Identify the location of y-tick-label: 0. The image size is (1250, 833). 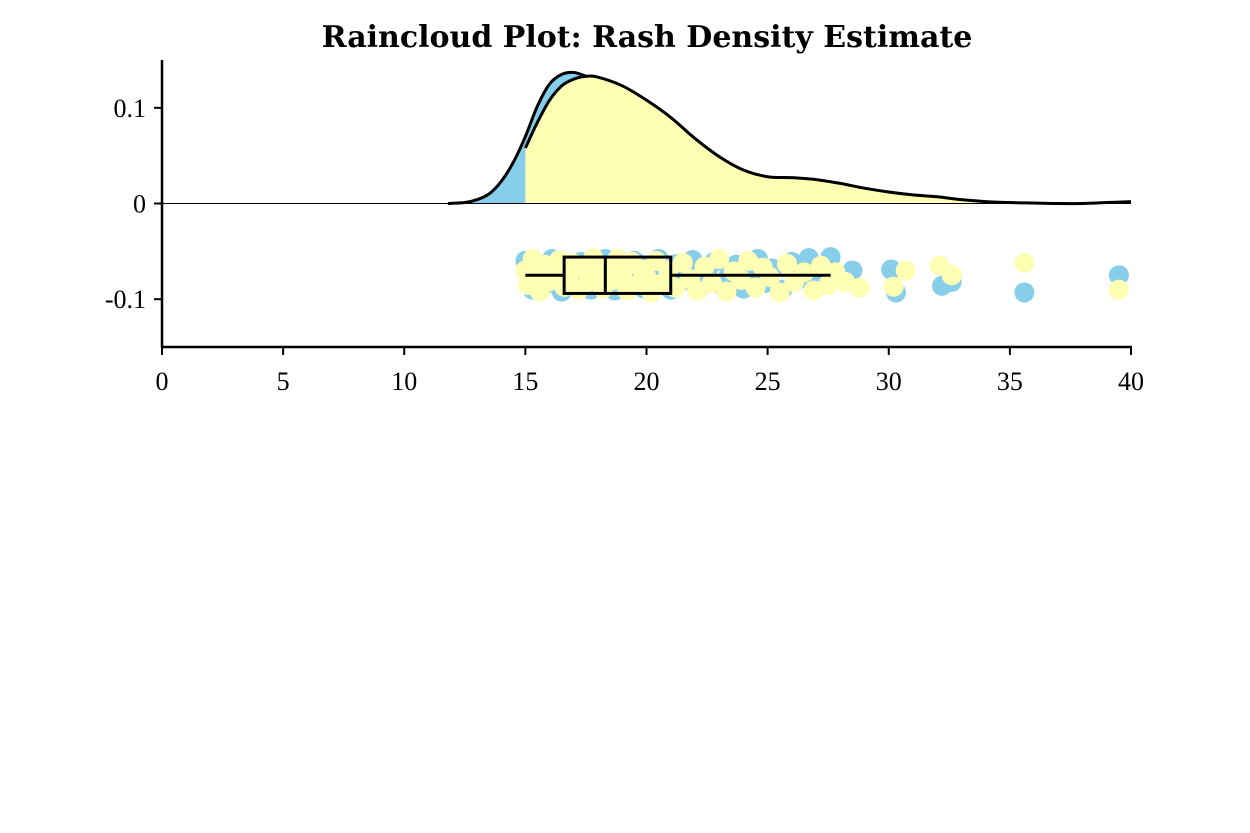
(139, 204).